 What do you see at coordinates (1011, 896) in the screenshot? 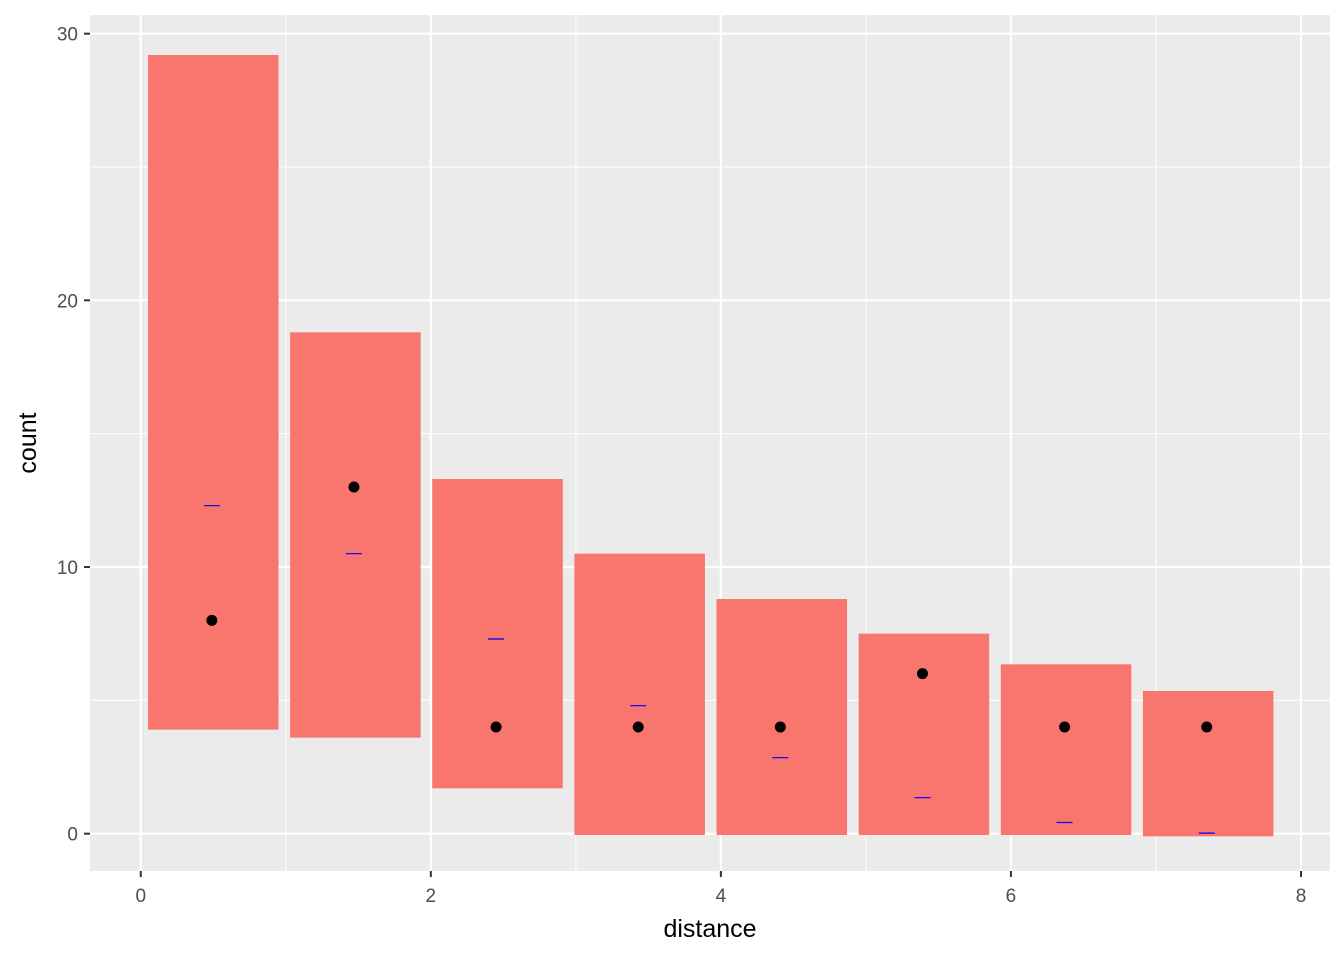
I see `x-tick-label: 6` at bounding box center [1011, 896].